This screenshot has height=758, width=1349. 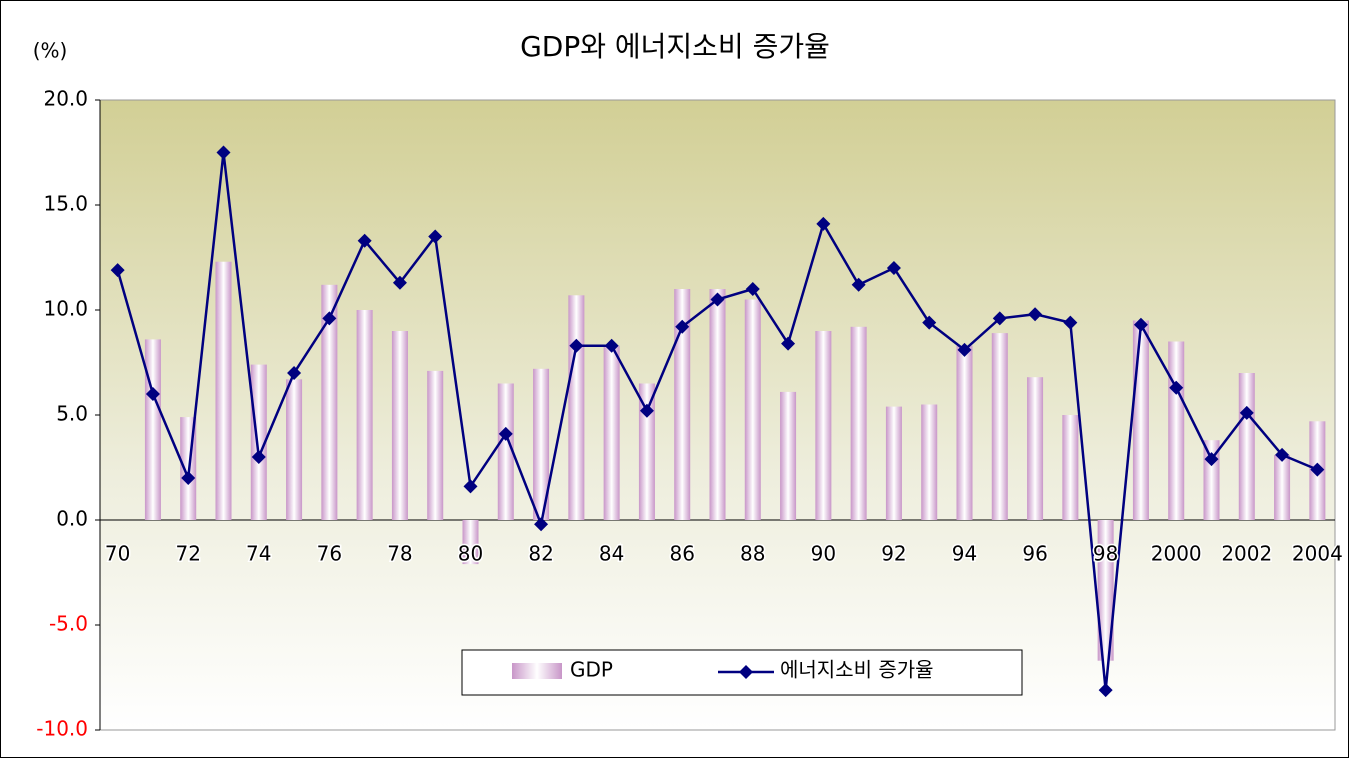 What do you see at coordinates (258, 554) in the screenshot?
I see `x-tick-label: 74` at bounding box center [258, 554].